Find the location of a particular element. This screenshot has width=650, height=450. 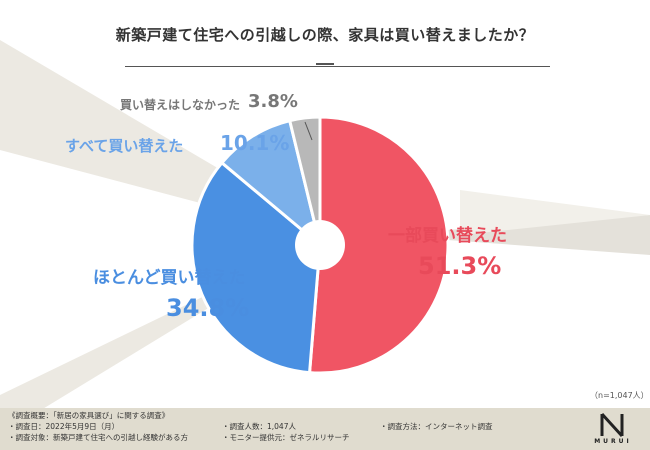

logo-text: MURUI is located at coordinates (613, 441).